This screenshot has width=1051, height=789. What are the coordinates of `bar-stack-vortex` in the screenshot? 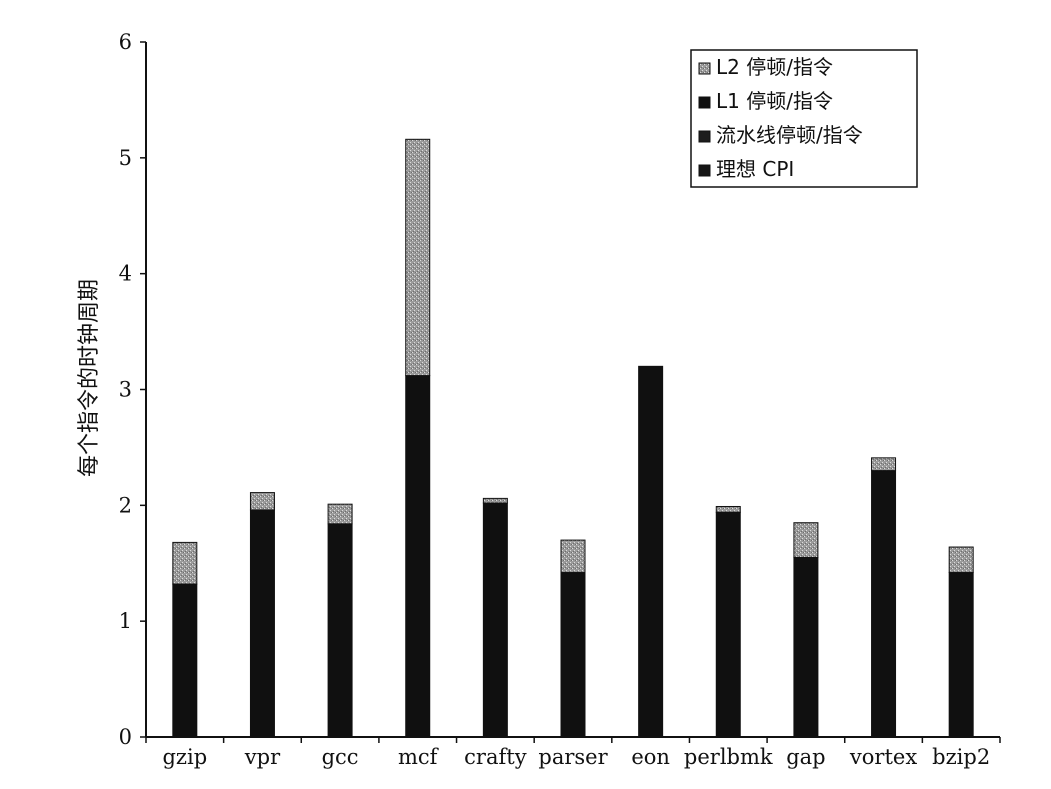 It's located at (884, 597).